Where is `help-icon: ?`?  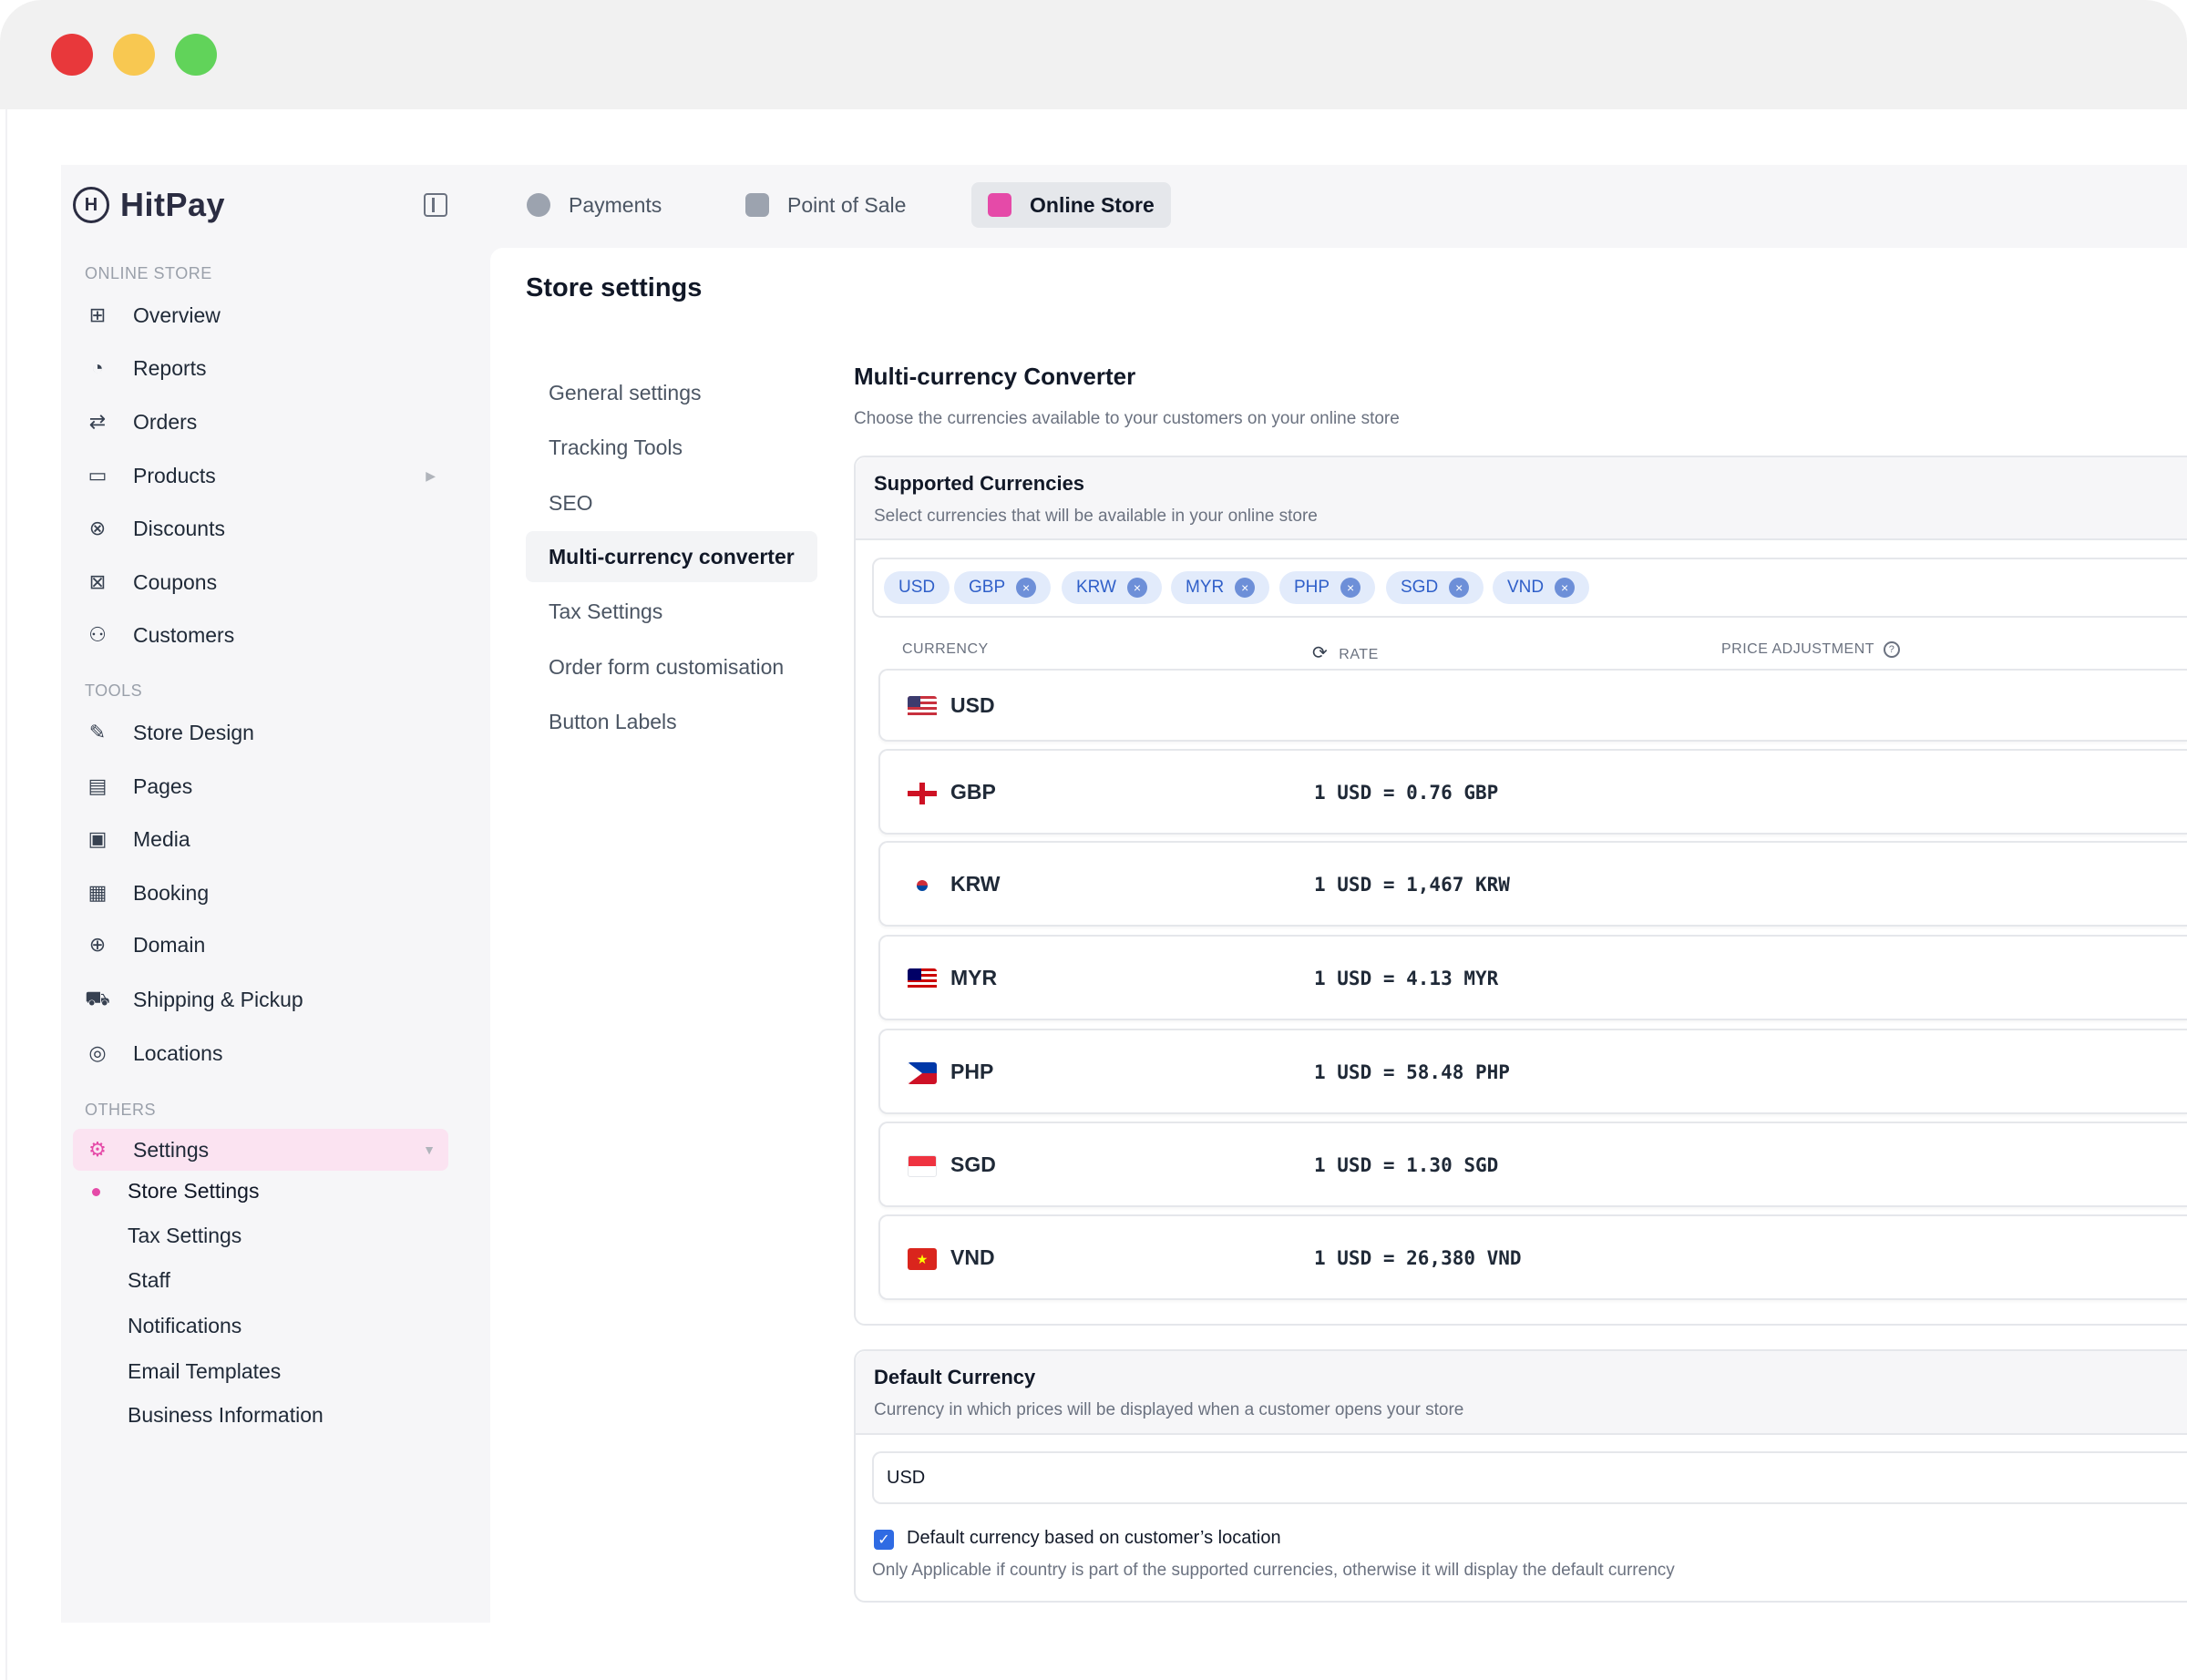 help-icon: ? is located at coordinates (1892, 649).